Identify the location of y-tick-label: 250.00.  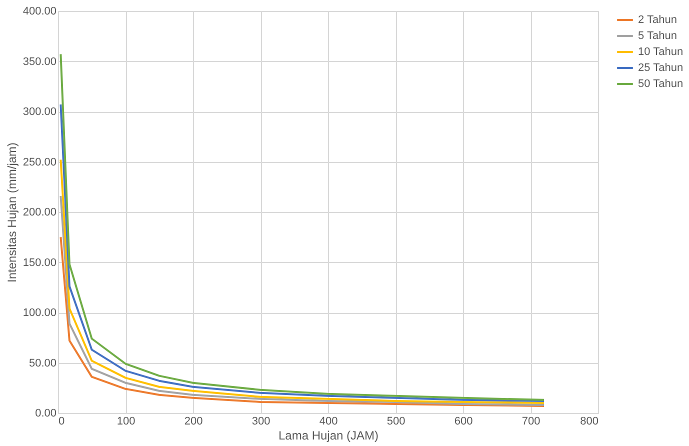
(39, 162).